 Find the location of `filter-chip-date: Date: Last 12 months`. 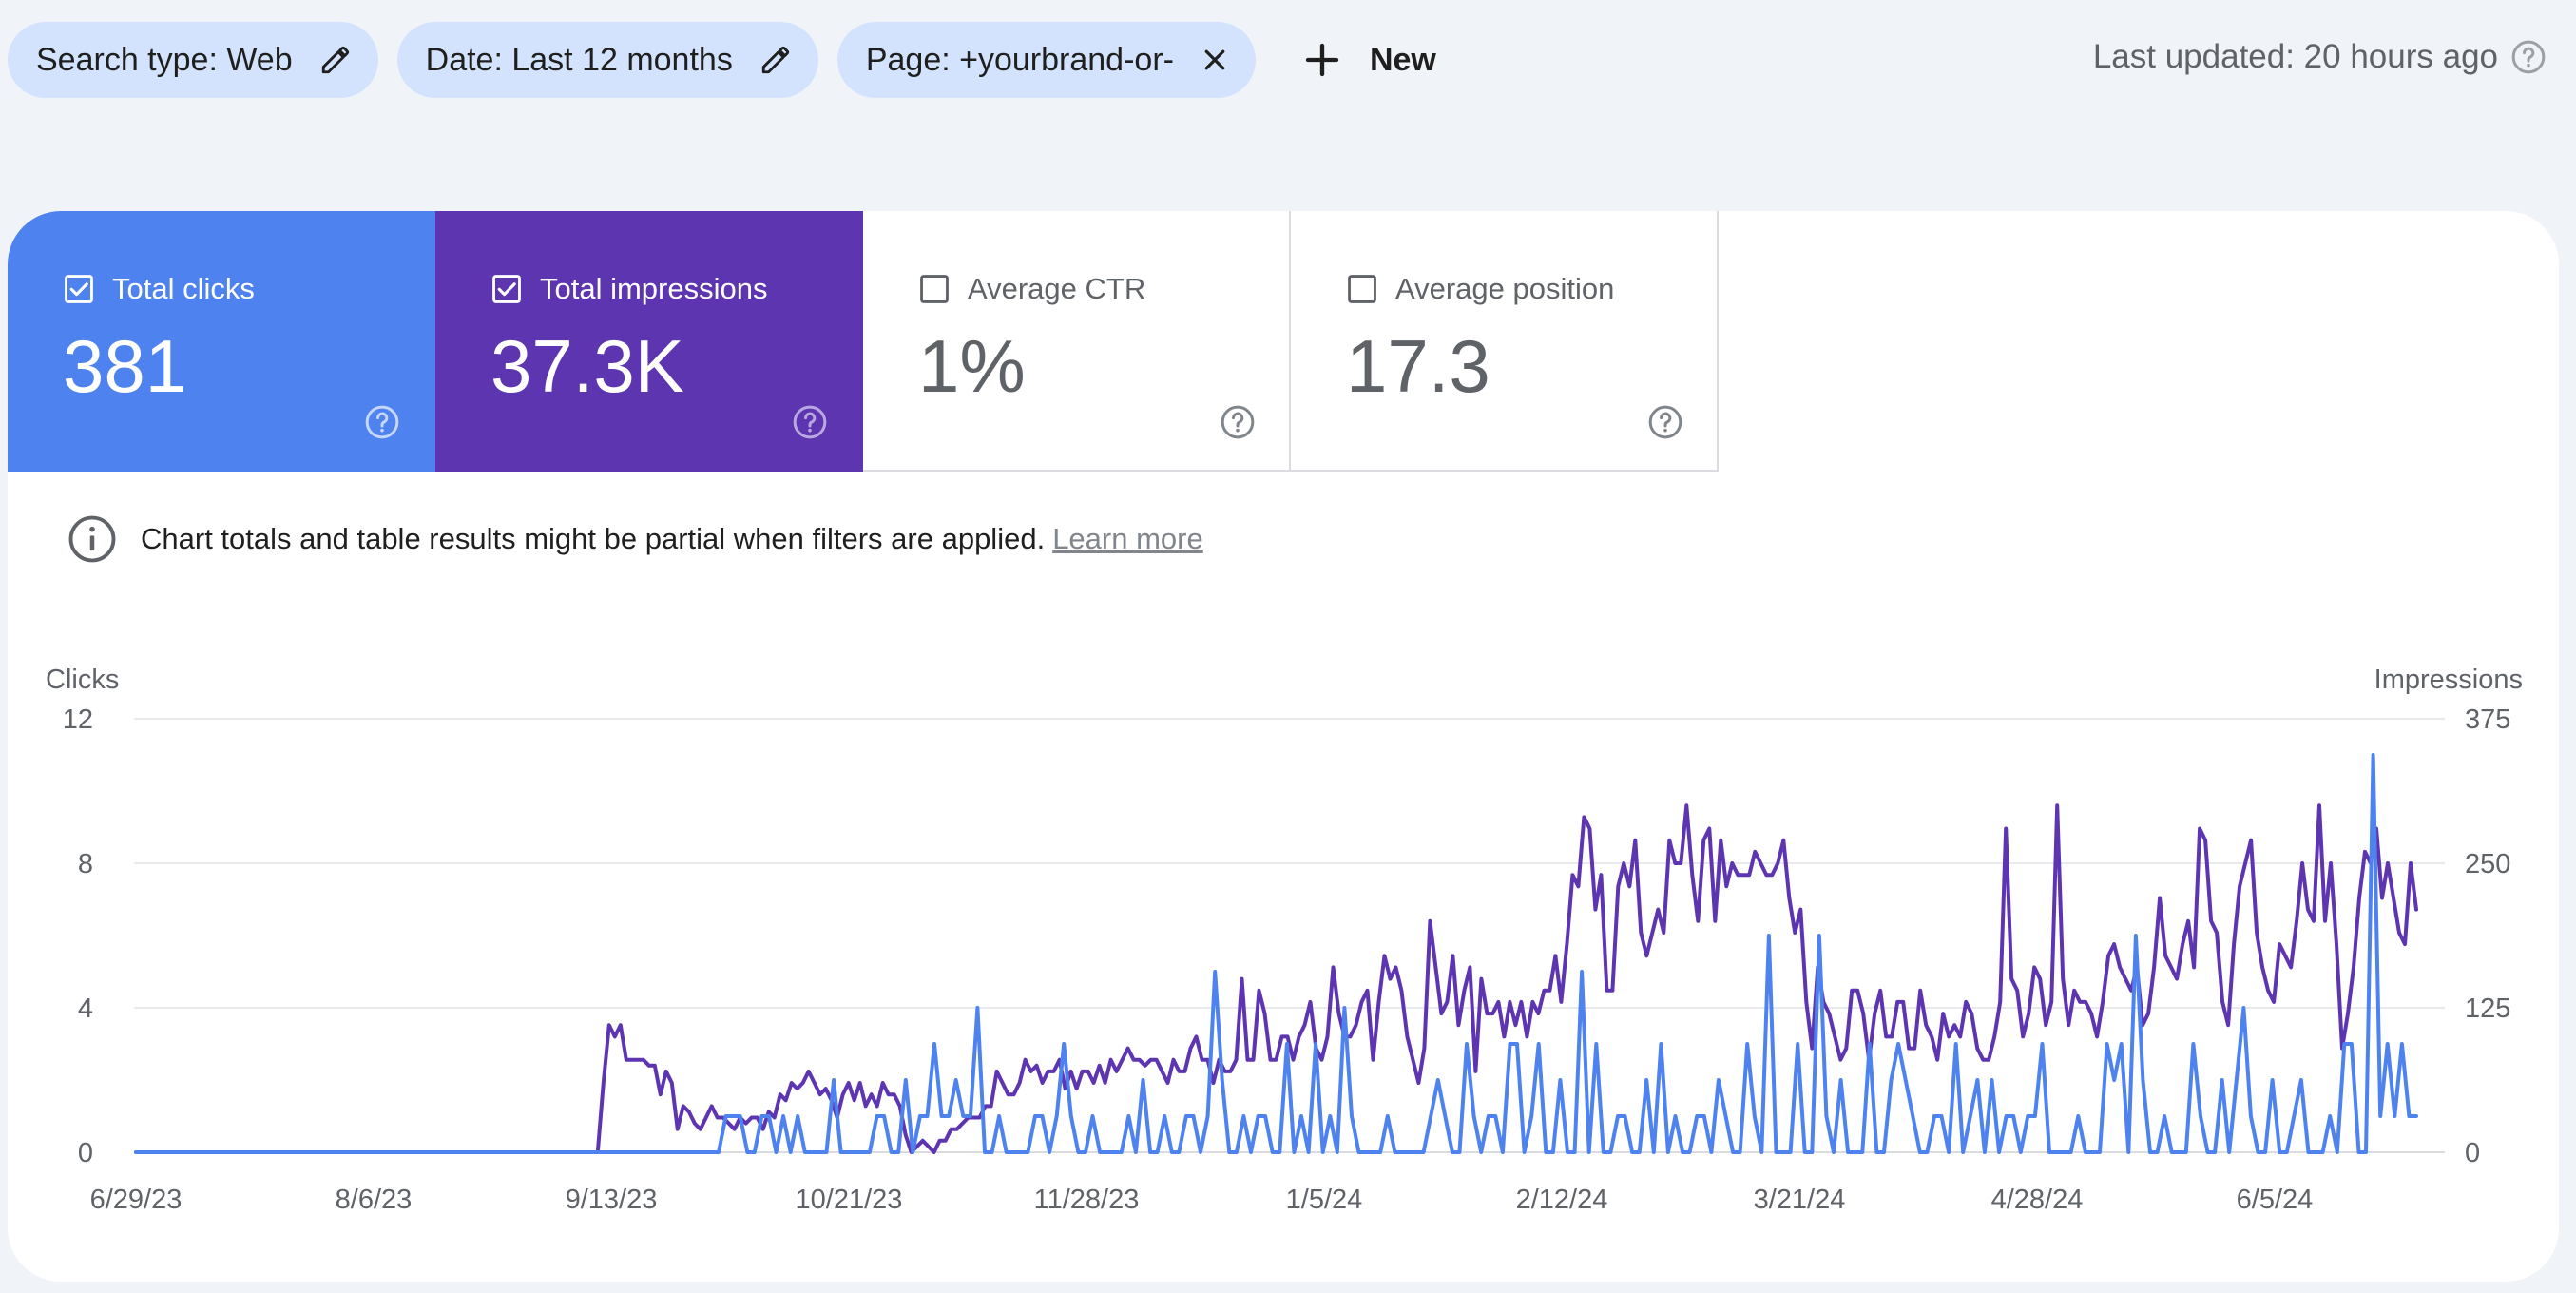

filter-chip-date: Date: Last 12 months is located at coordinates (607, 60).